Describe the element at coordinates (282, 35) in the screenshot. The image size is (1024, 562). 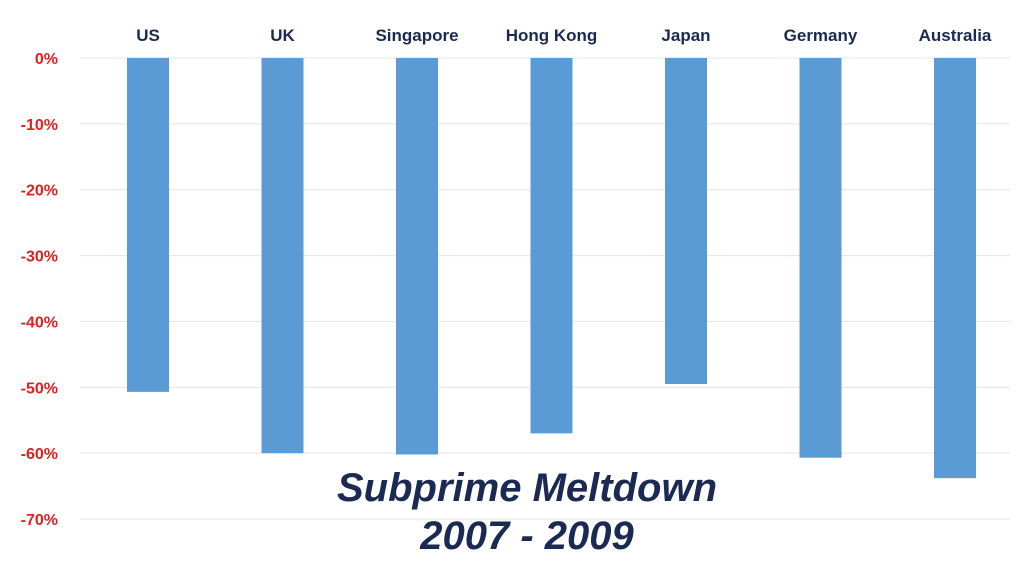
I see `category-label: UK` at that location.